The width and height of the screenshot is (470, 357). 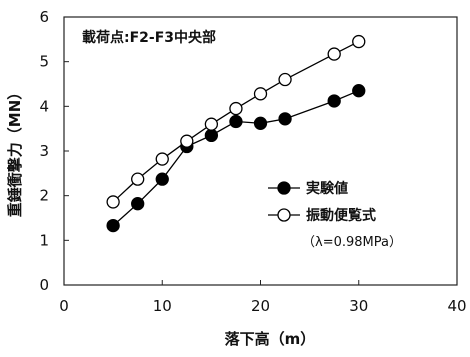 I want to click on y-tick-label: 0, so click(x=44, y=285).